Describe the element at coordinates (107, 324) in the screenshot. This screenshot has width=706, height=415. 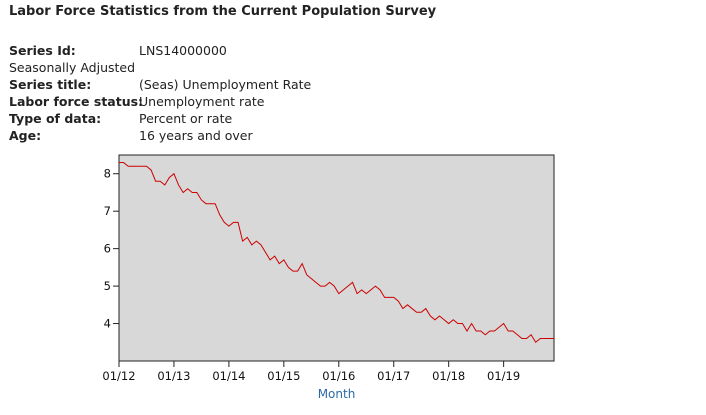
I see `y-tick-label: 4` at that location.